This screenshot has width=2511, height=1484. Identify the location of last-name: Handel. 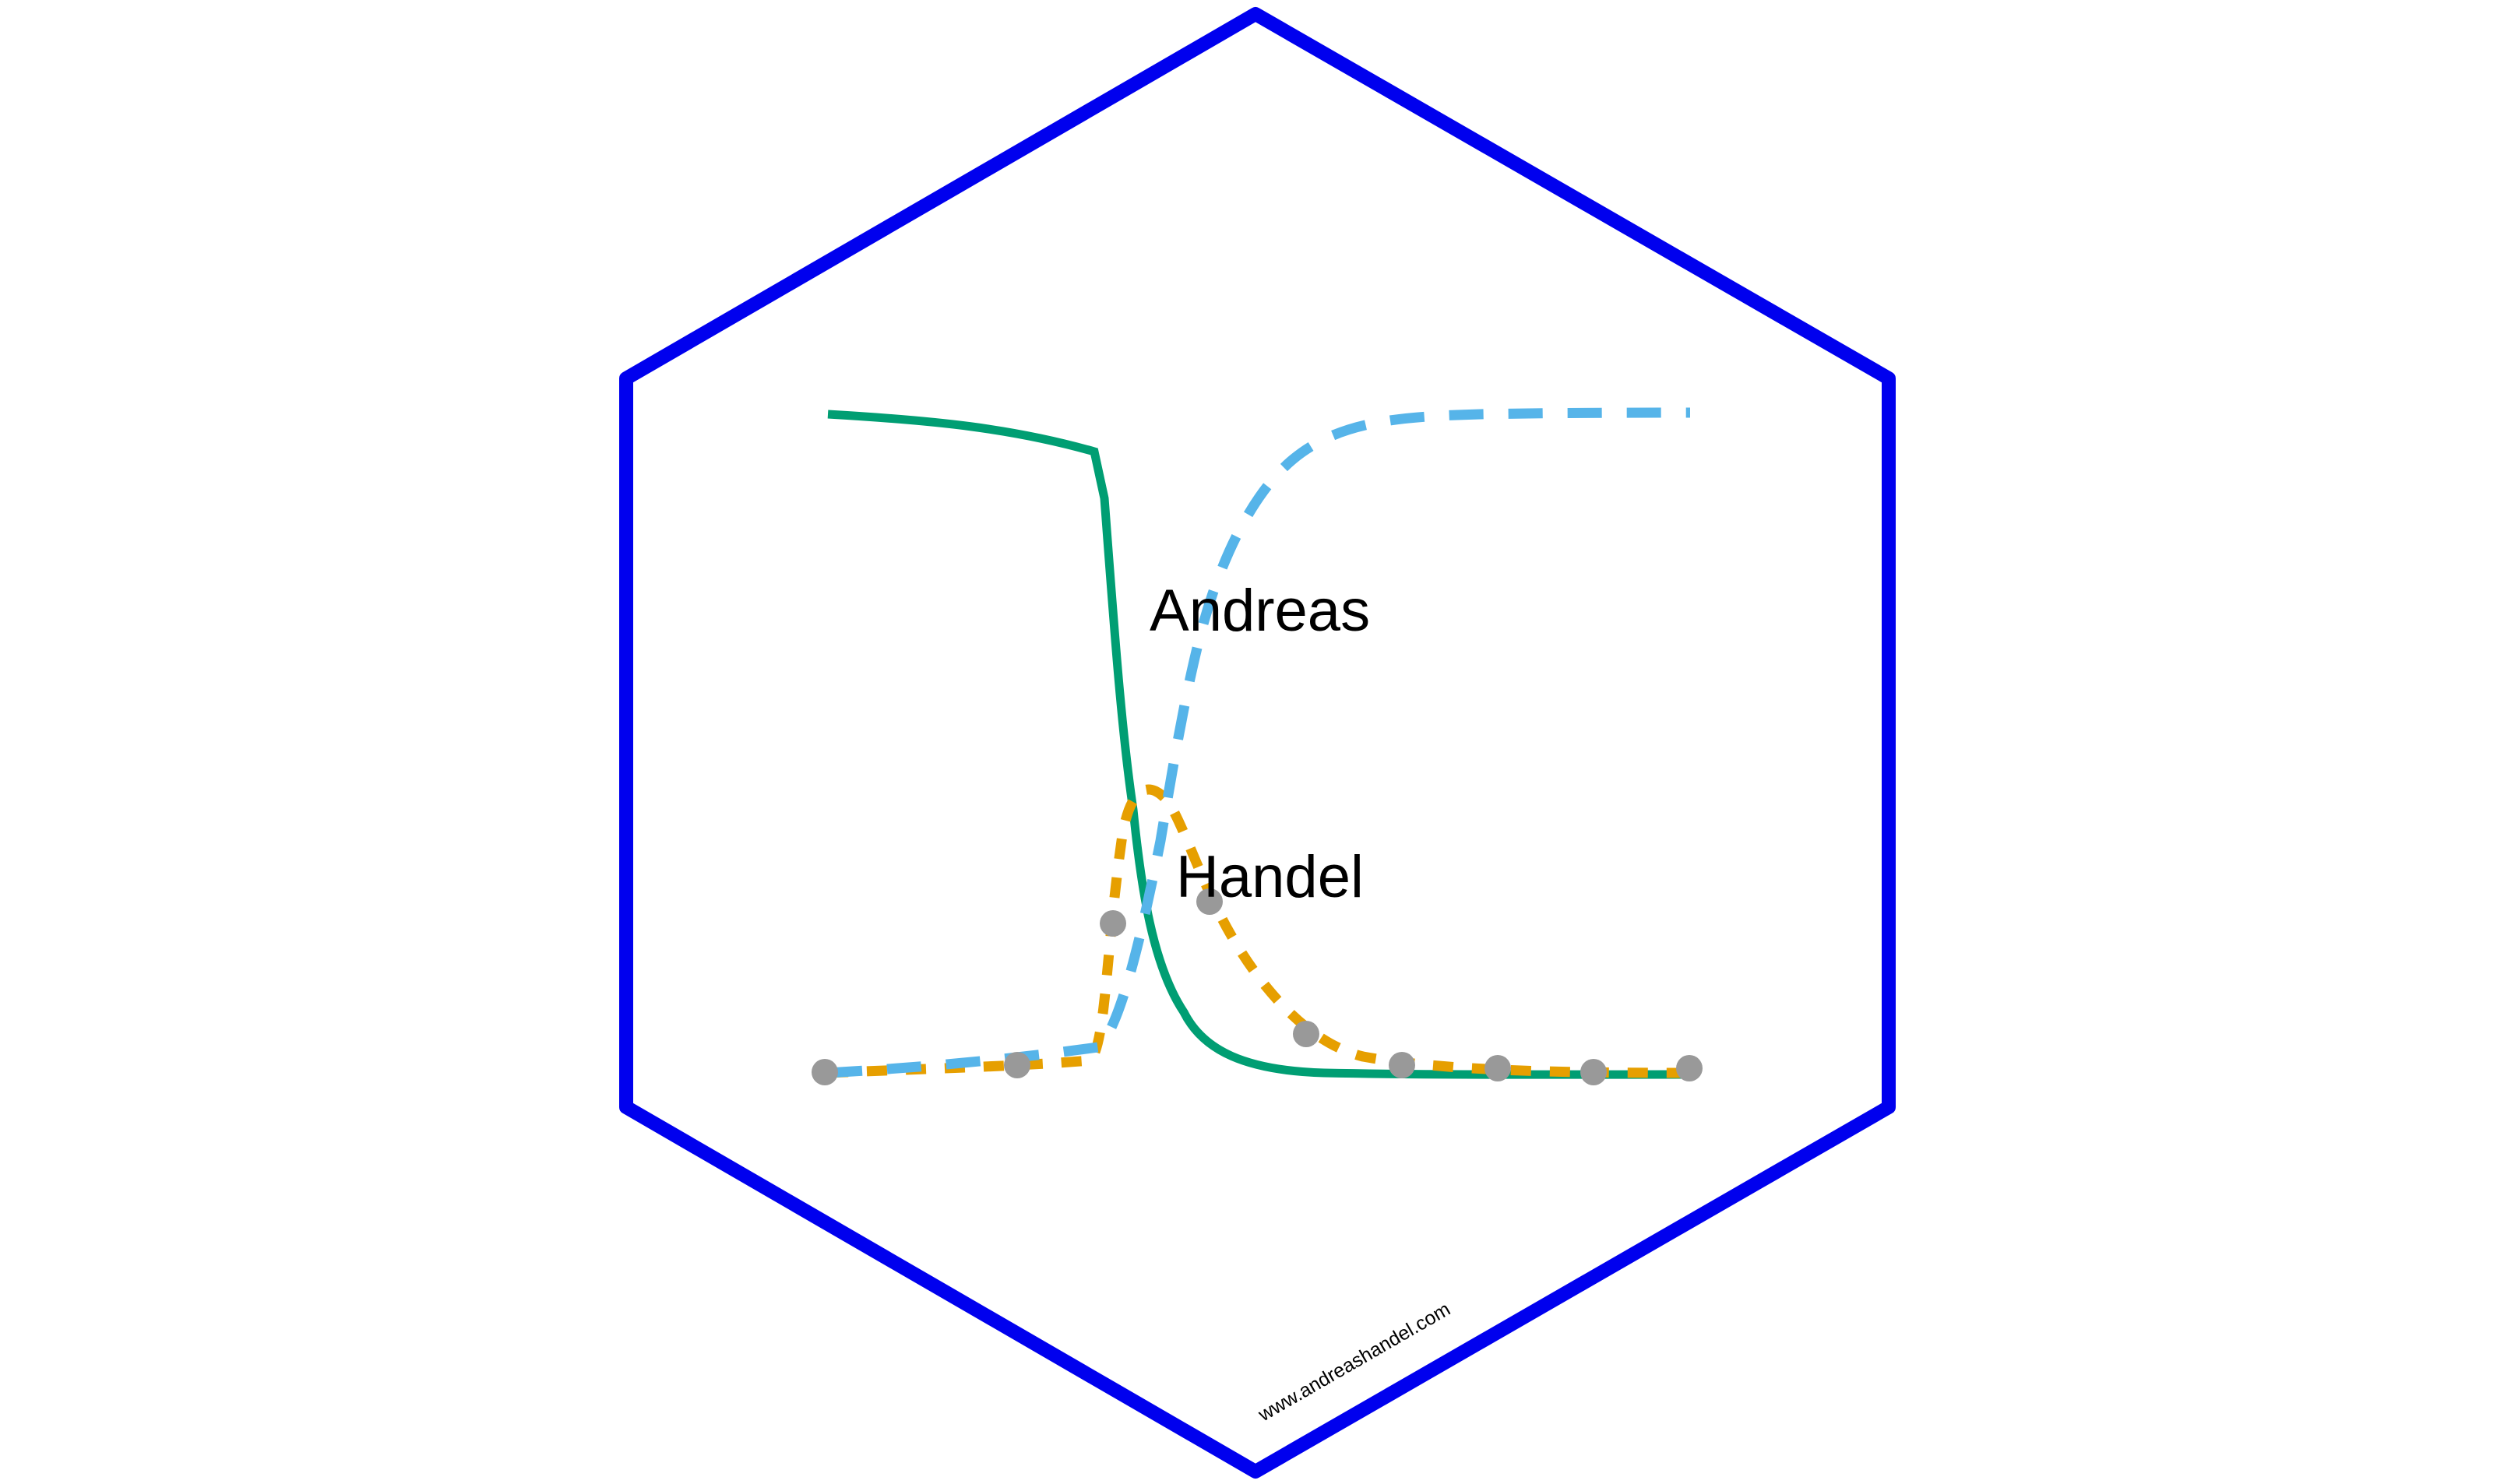
(1270, 877).